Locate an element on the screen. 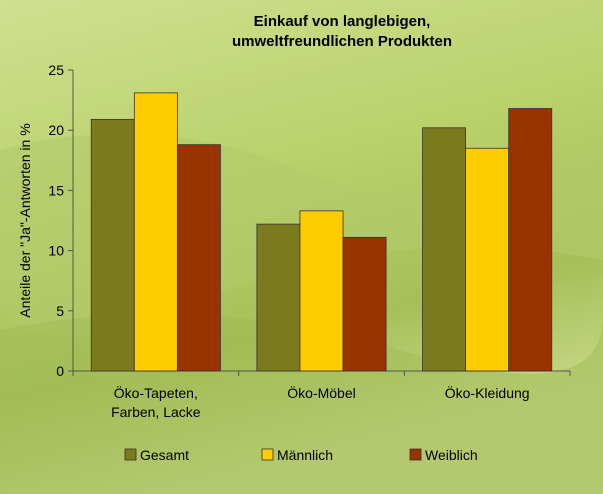 This screenshot has width=603, height=494. legend-label: Männlich is located at coordinates (305, 455).